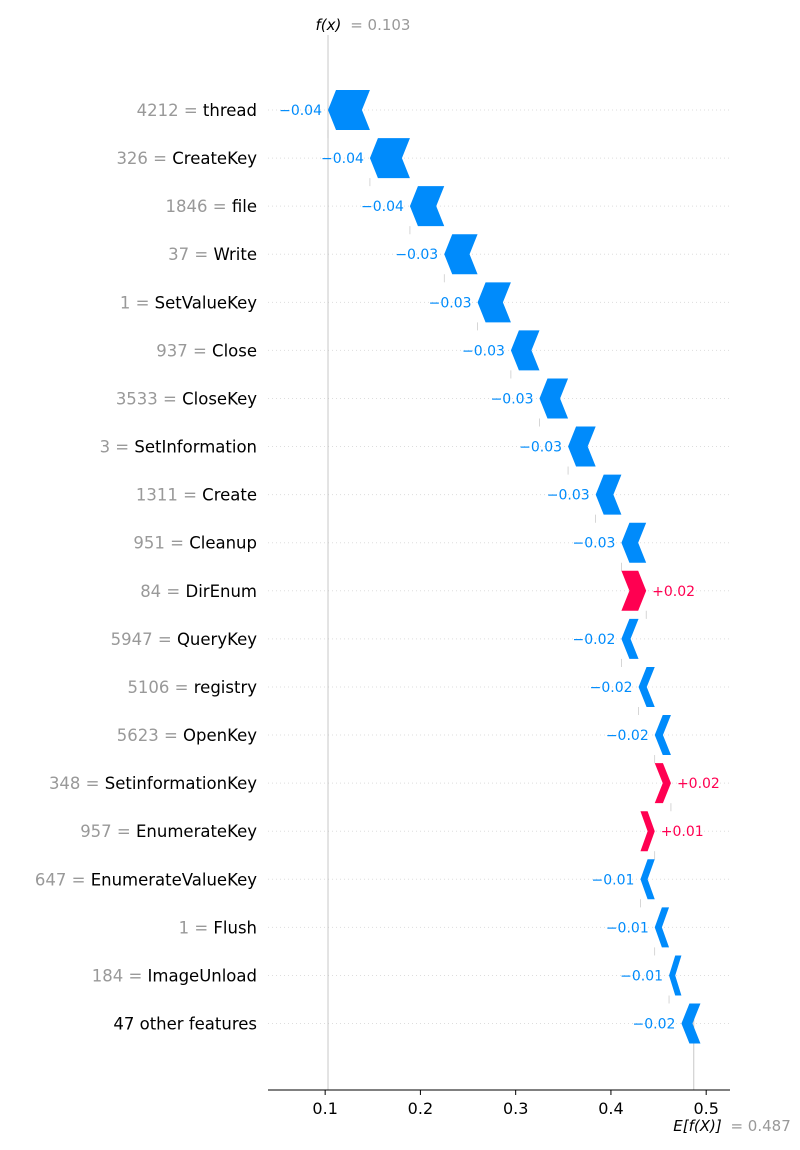  I want to click on feature-label: 1 = Flush, so click(218, 927).